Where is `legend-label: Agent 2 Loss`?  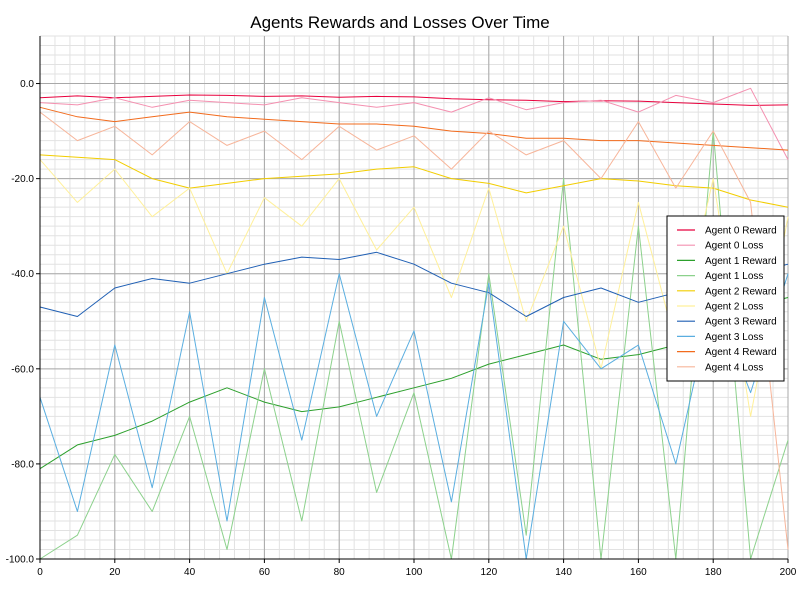 legend-label: Agent 2 Loss is located at coordinates (734, 307).